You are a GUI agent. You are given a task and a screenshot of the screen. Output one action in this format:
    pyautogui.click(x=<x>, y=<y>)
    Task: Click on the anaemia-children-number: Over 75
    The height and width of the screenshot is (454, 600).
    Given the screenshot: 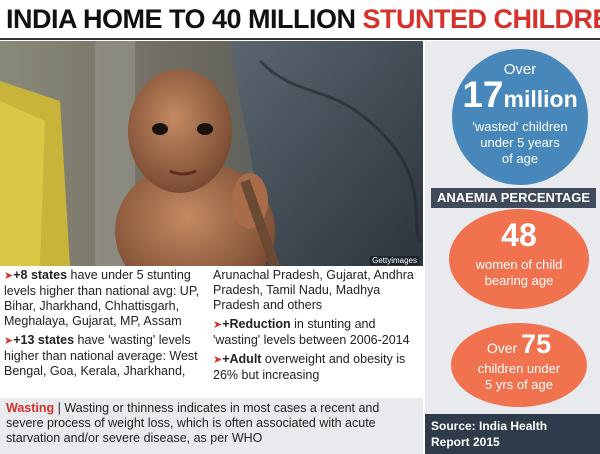 What is the action you would take?
    pyautogui.click(x=519, y=344)
    